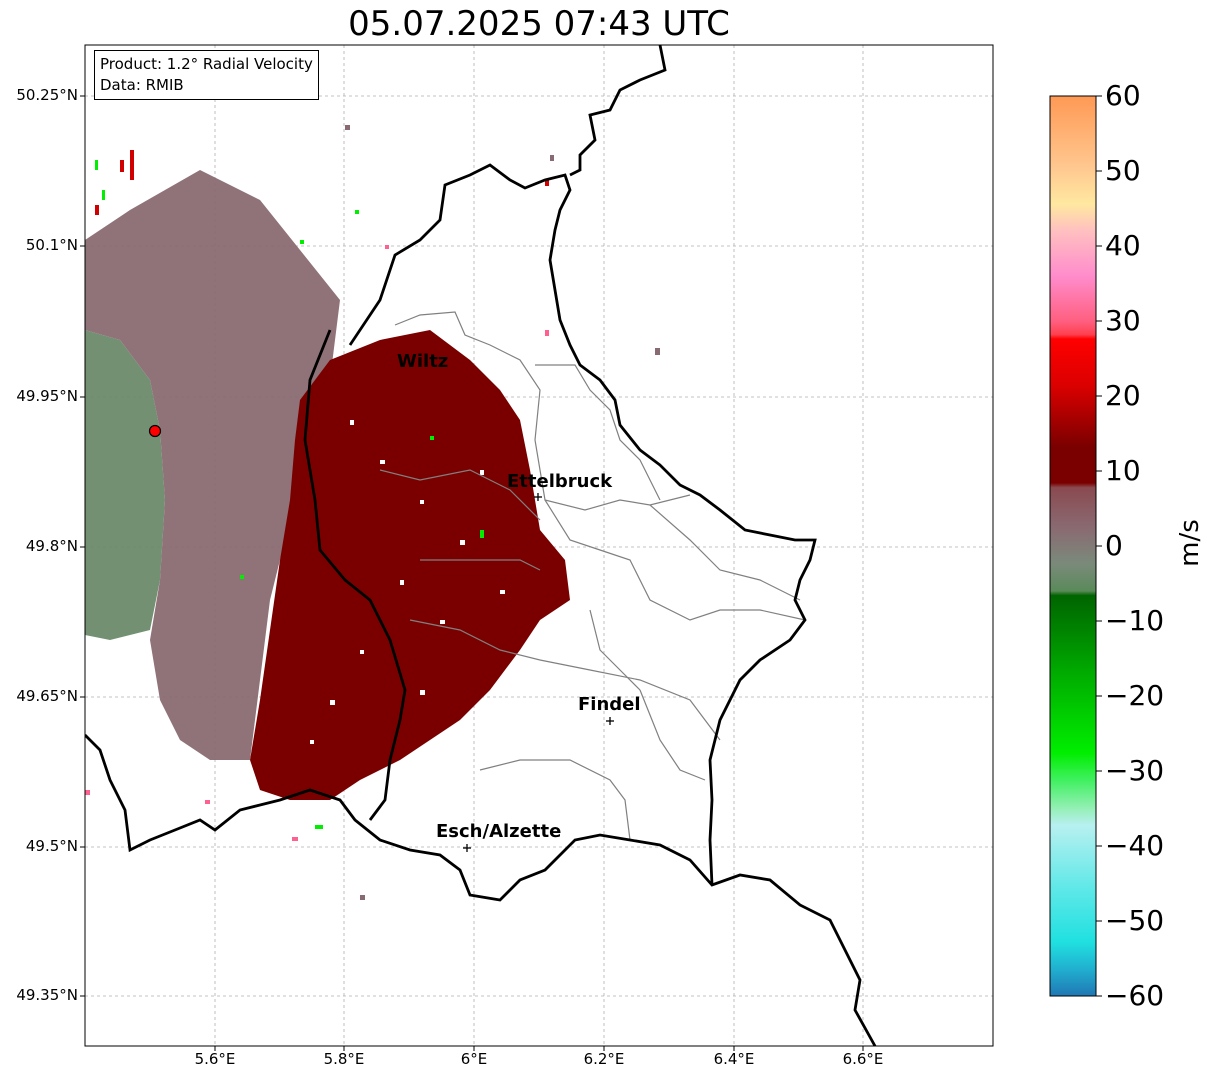 This screenshot has width=1207, height=1081. I want to click on colorbar-tick-label: 50, so click(1123, 170).